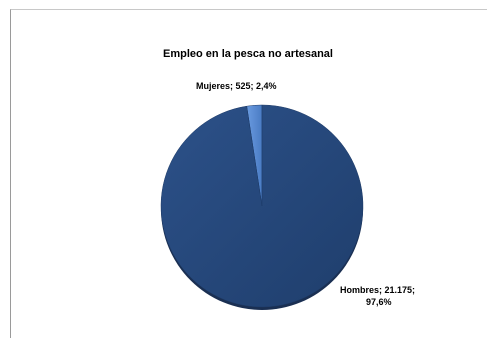 This screenshot has width=489, height=340. I want to click on chart-title: Empleo en la pesca no artesanal, so click(248, 54).